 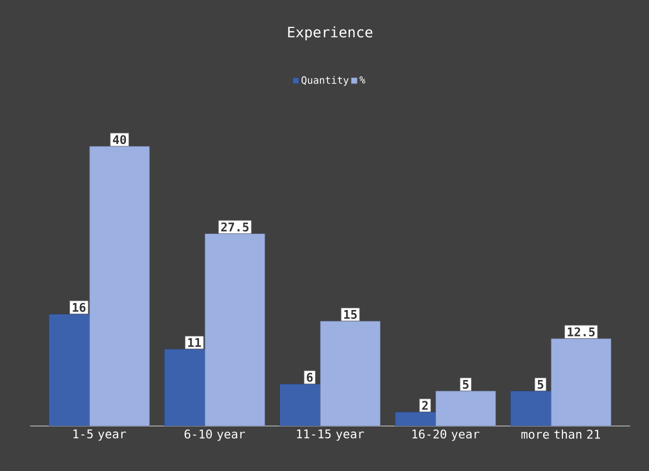 What do you see at coordinates (330, 435) in the screenshot?
I see `x-tick-label: 11-15 year` at bounding box center [330, 435].